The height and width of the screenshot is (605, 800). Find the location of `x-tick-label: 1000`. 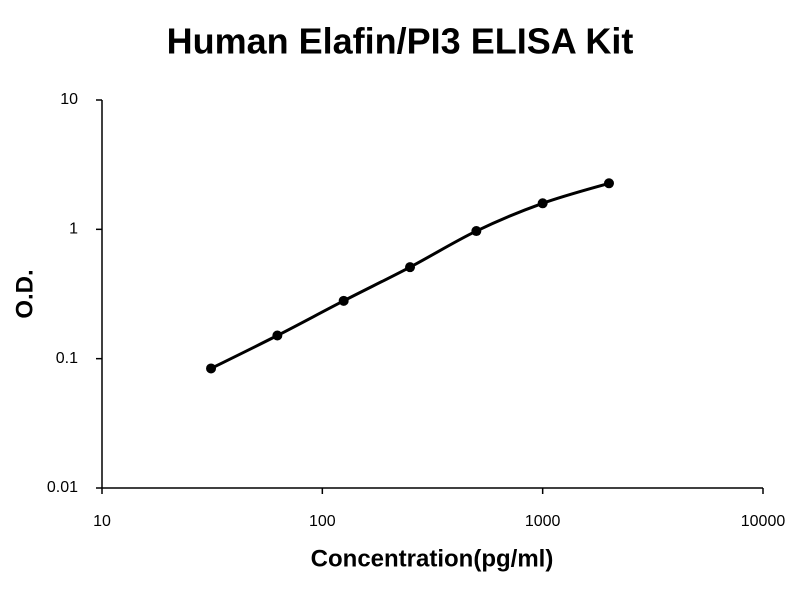

x-tick-label: 1000 is located at coordinates (543, 521).